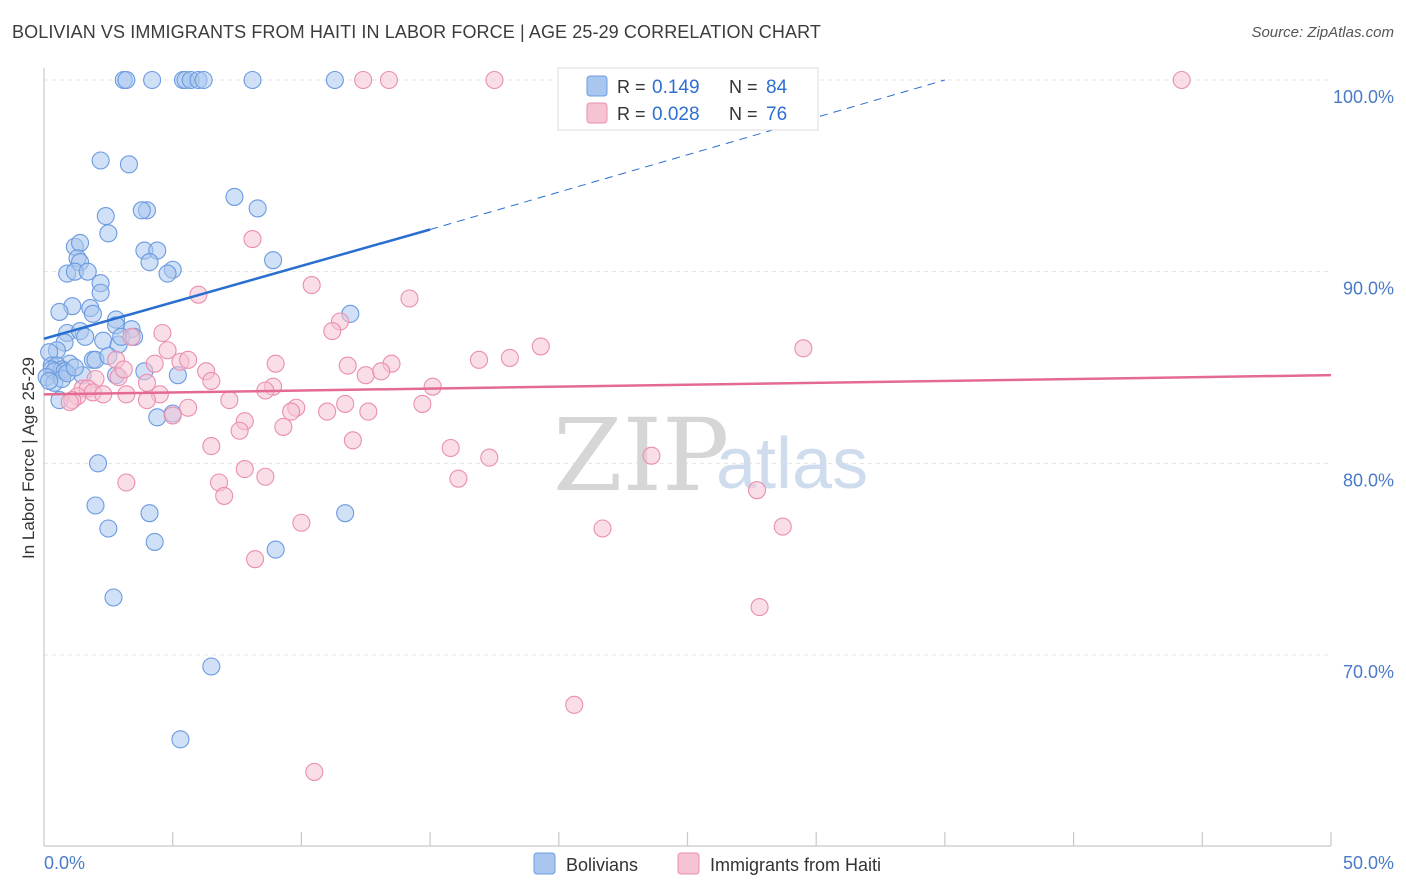  I want to click on watermark: ZIP atlas, so click(710, 455).